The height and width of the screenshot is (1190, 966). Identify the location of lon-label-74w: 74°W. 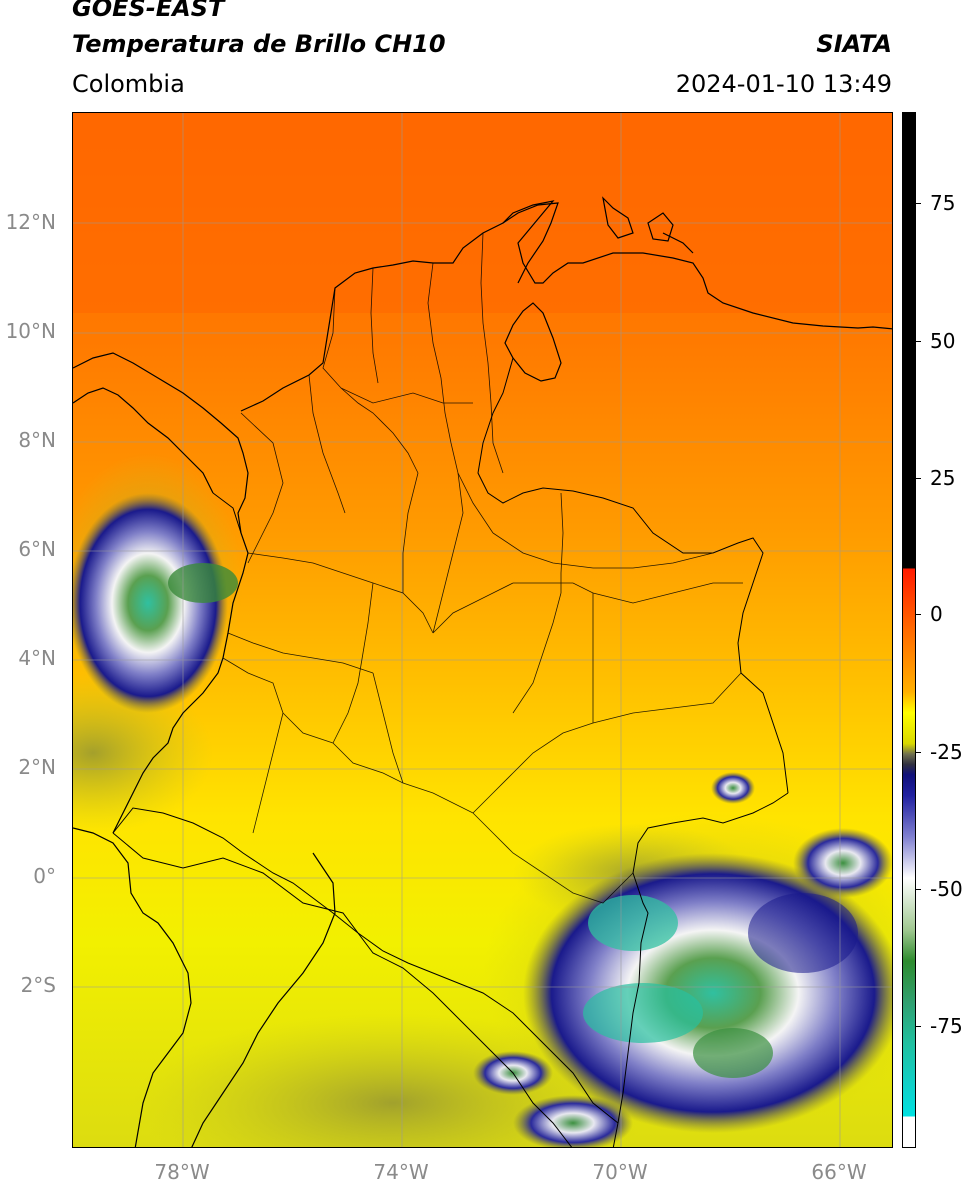
(401, 1172).